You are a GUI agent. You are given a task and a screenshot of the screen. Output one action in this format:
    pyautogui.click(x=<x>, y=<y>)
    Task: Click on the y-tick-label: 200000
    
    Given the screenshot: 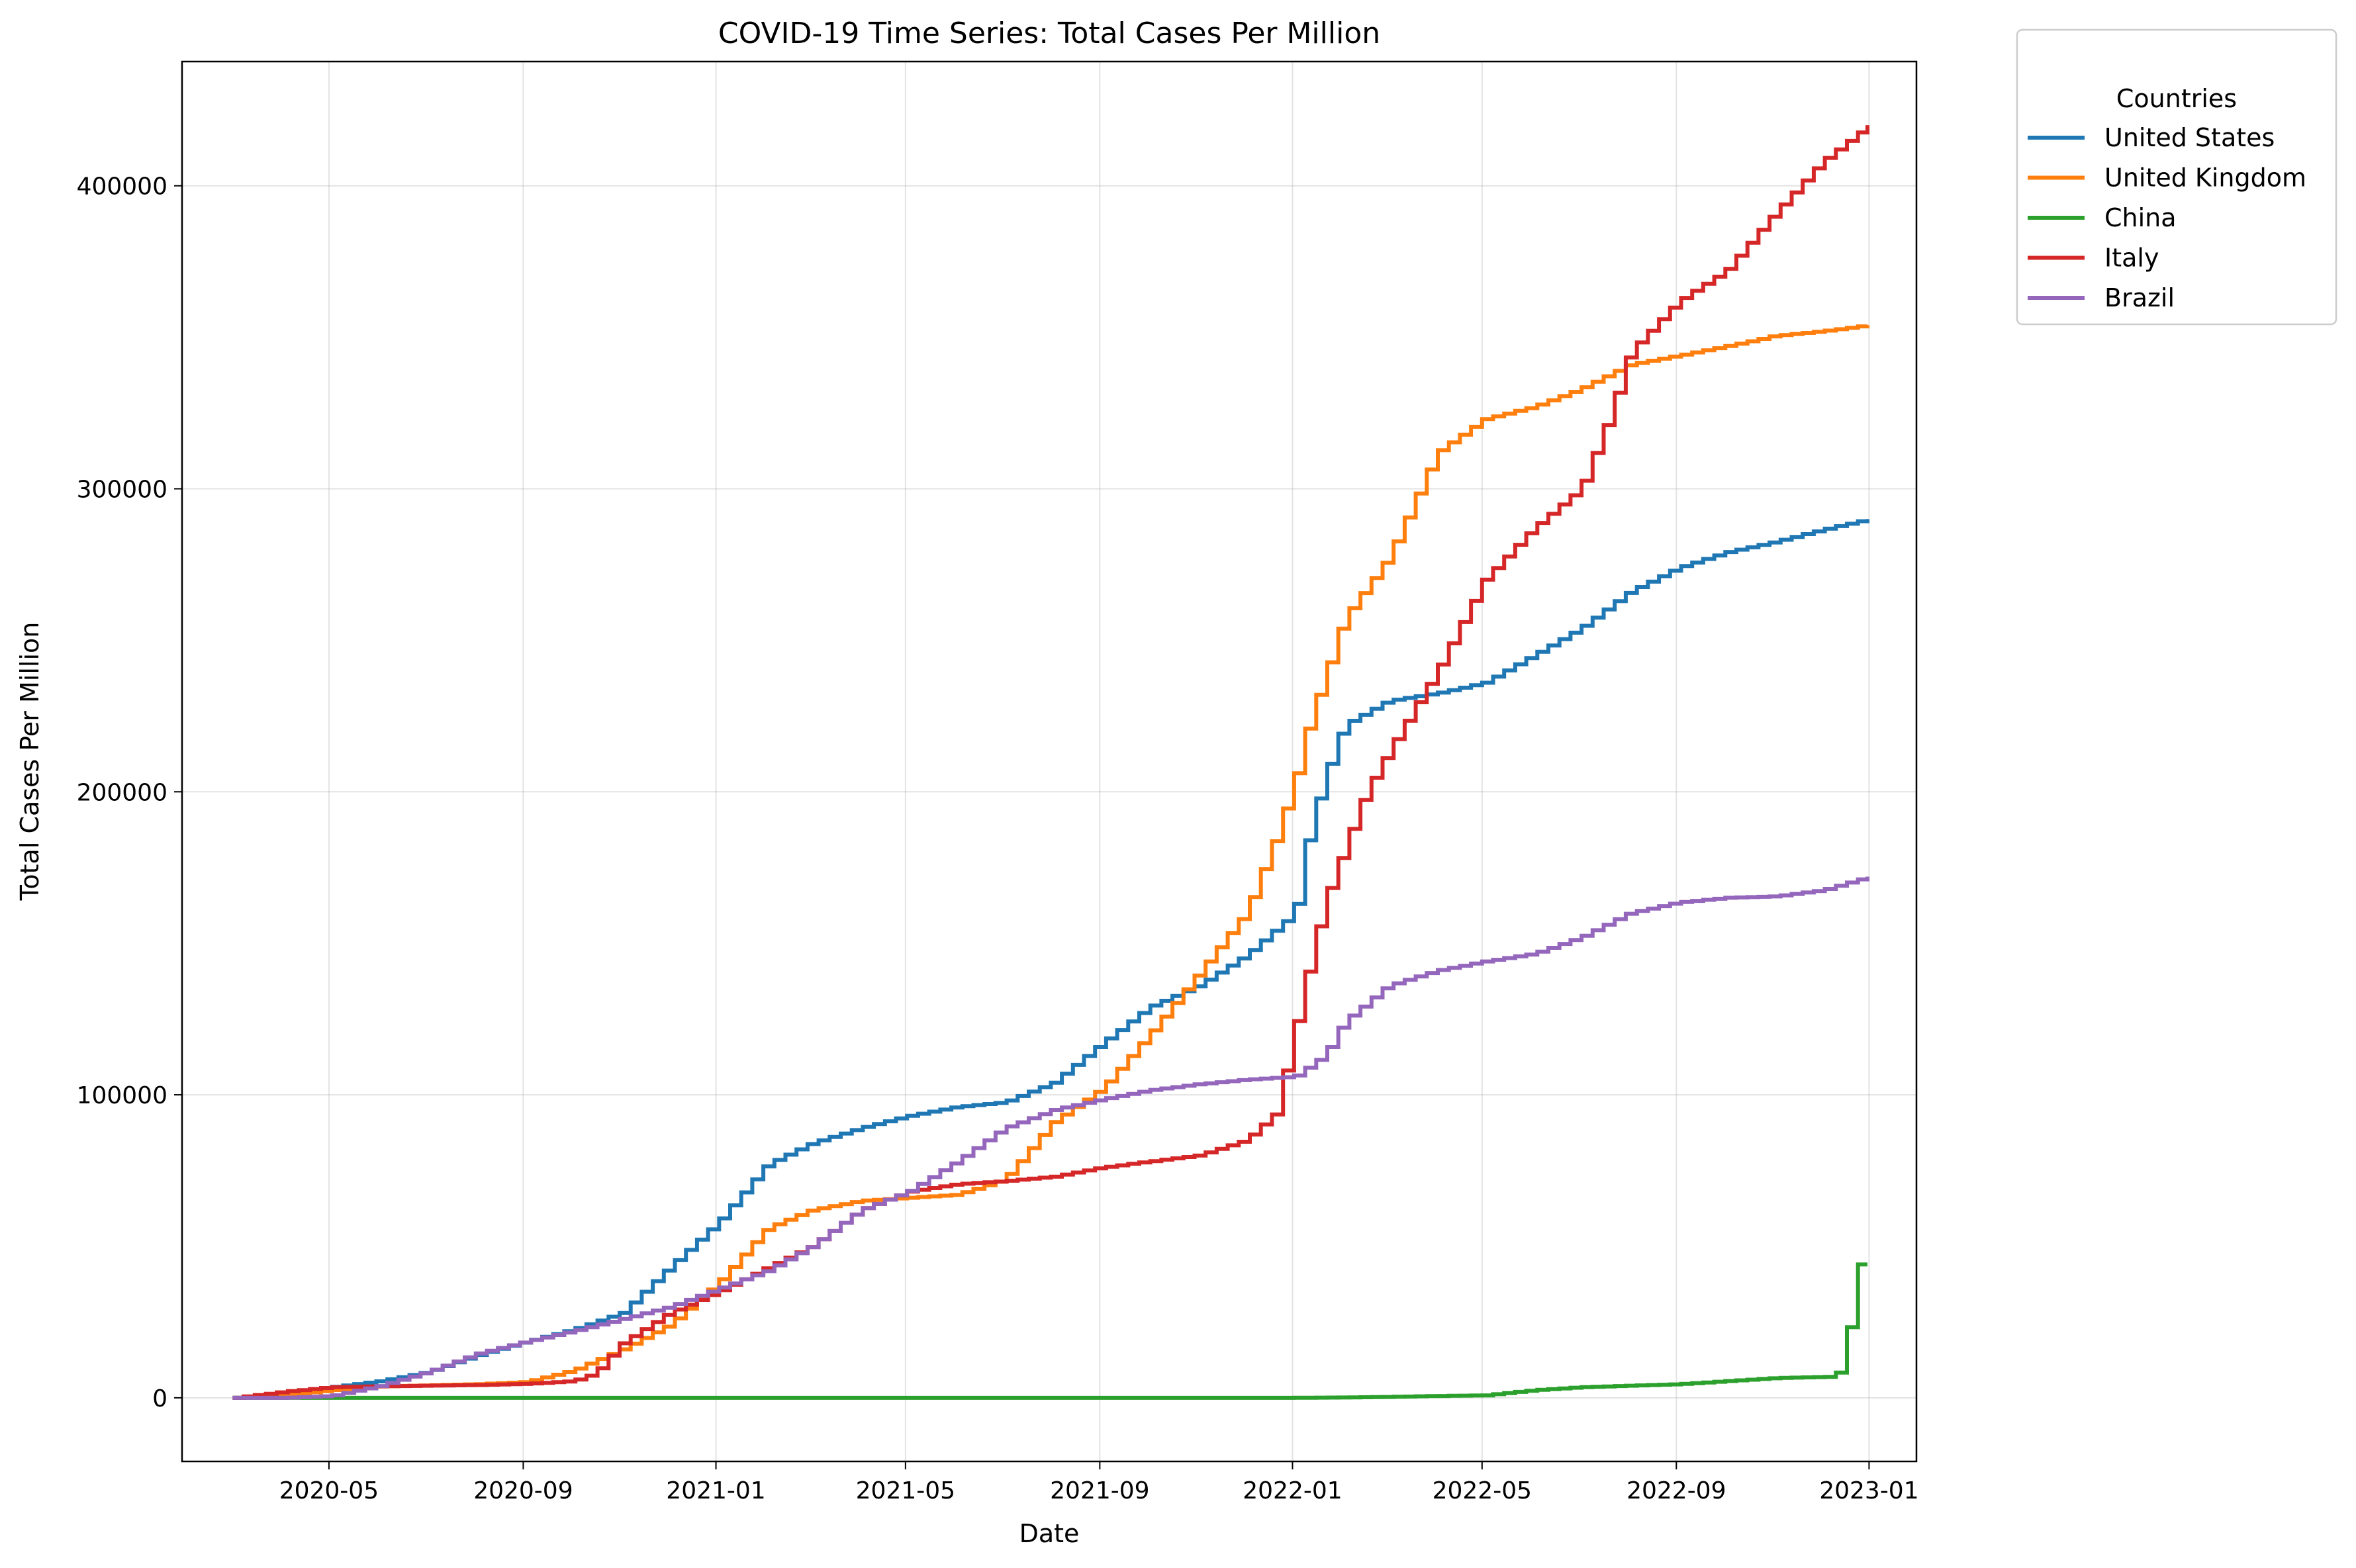 What is the action you would take?
    pyautogui.click(x=122, y=792)
    